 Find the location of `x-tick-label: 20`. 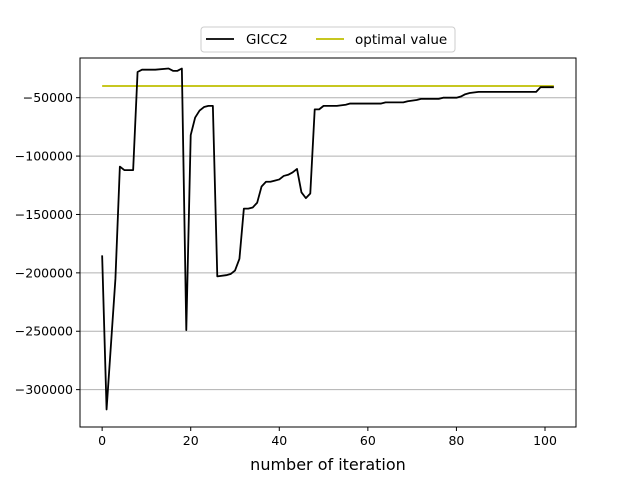

x-tick-label: 20 is located at coordinates (191, 440).